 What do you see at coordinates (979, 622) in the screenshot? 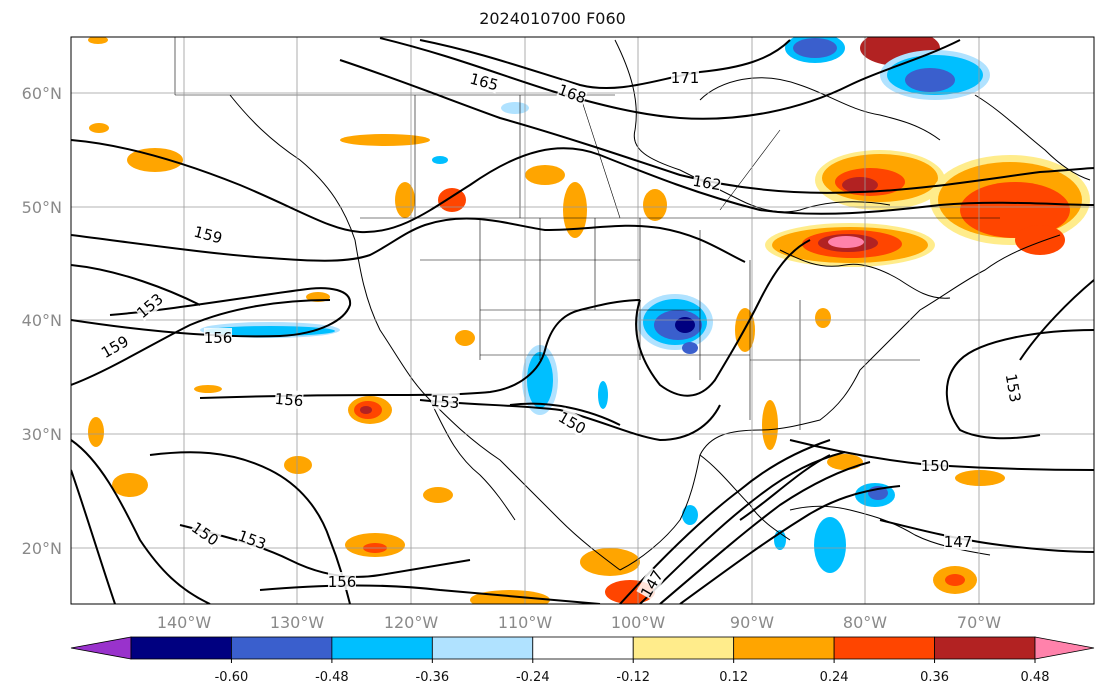
I see `longitude-label: 70°W` at bounding box center [979, 622].